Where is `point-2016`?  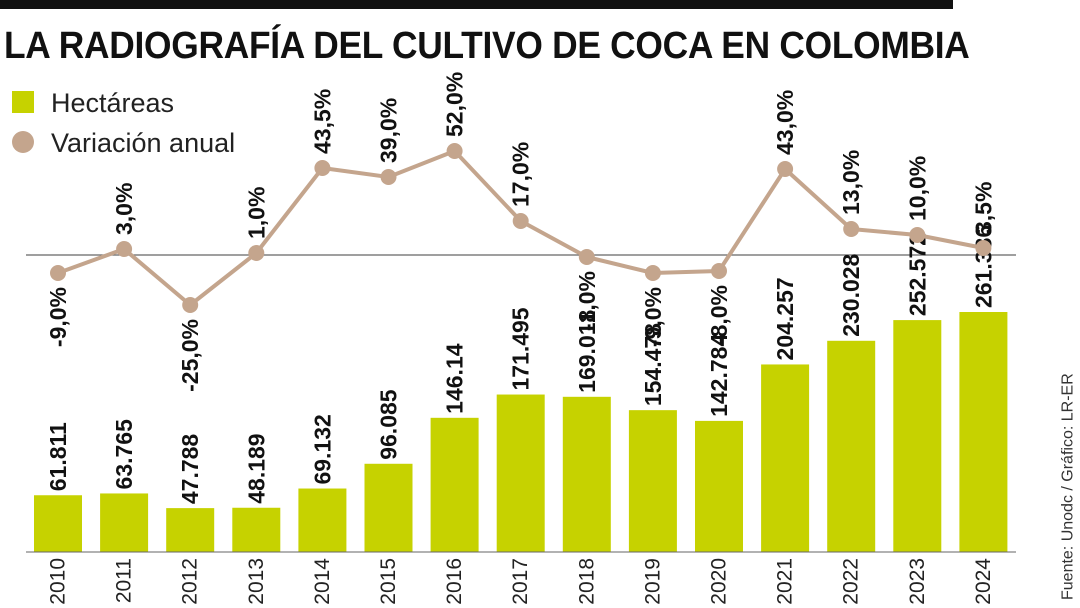
point-2016 is located at coordinates (454, 151).